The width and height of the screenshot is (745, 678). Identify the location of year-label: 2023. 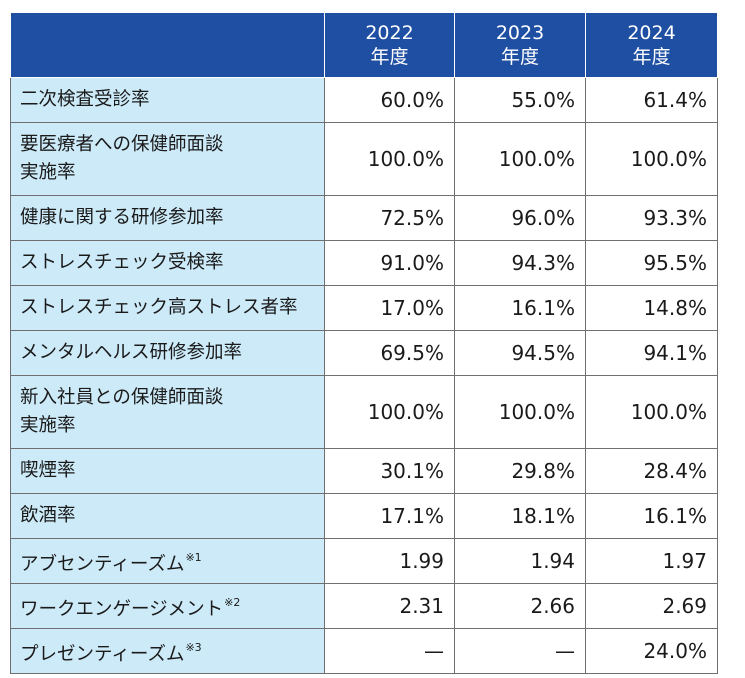
(520, 33).